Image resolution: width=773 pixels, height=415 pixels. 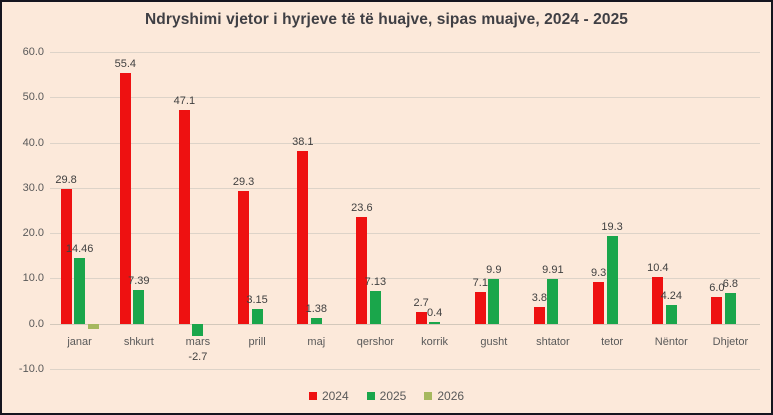 What do you see at coordinates (370, 396) in the screenshot?
I see `legend-swatch-2025` at bounding box center [370, 396].